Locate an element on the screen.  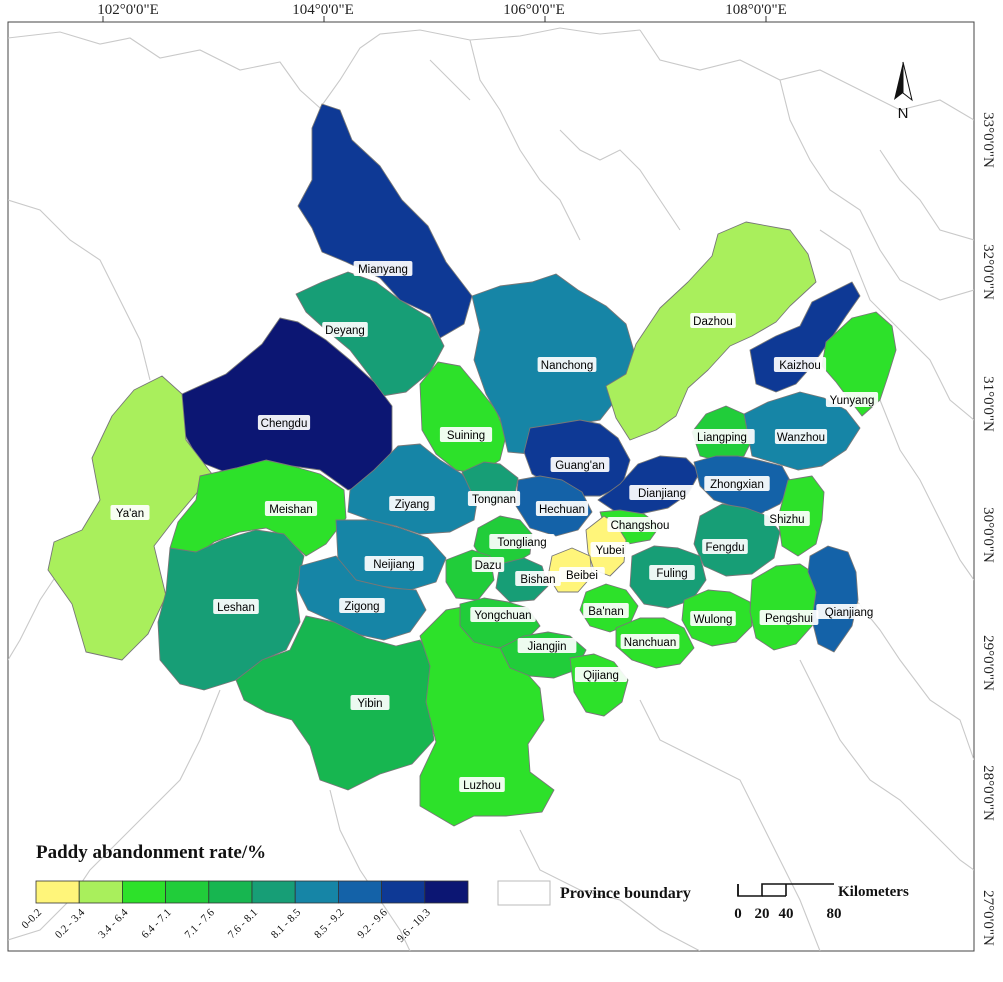
region-label-neijiang: Neijiang is located at coordinates (394, 565).